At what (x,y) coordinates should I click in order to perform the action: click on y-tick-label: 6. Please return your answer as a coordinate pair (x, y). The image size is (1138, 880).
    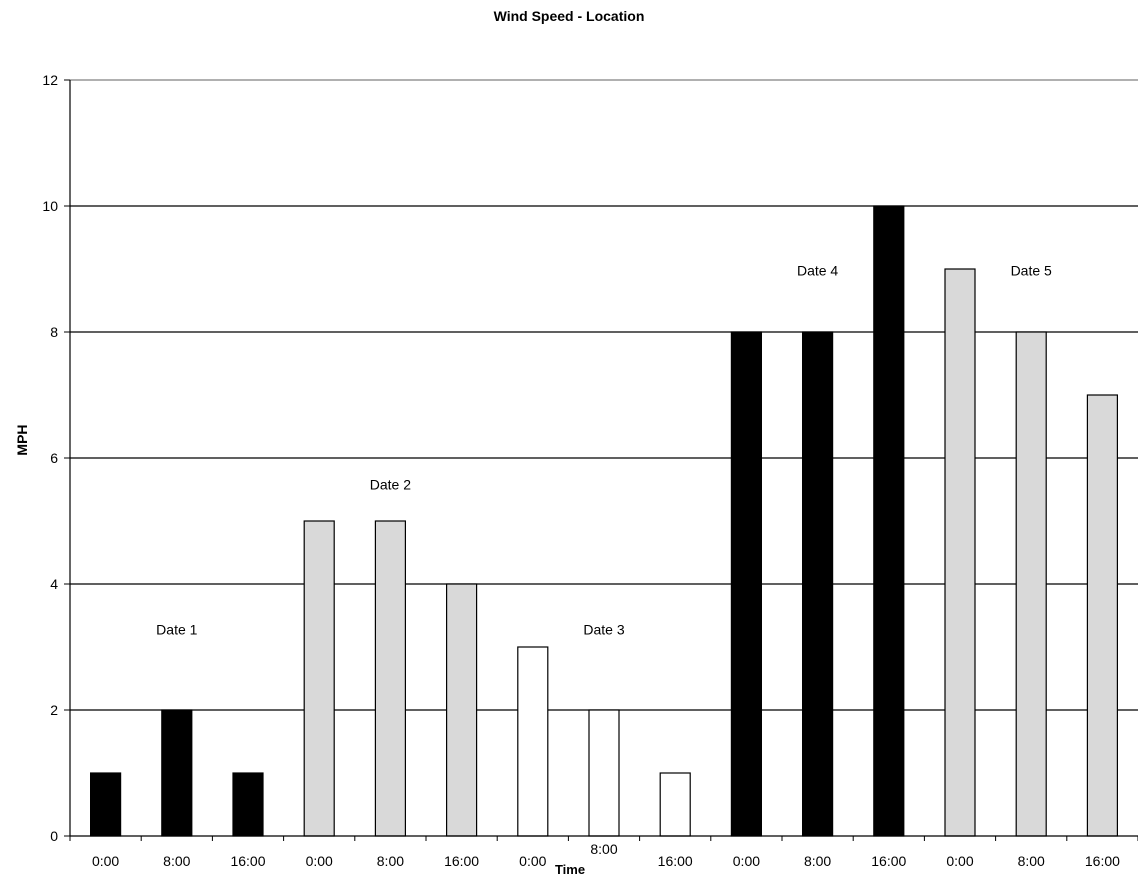
    Looking at the image, I should click on (54, 458).